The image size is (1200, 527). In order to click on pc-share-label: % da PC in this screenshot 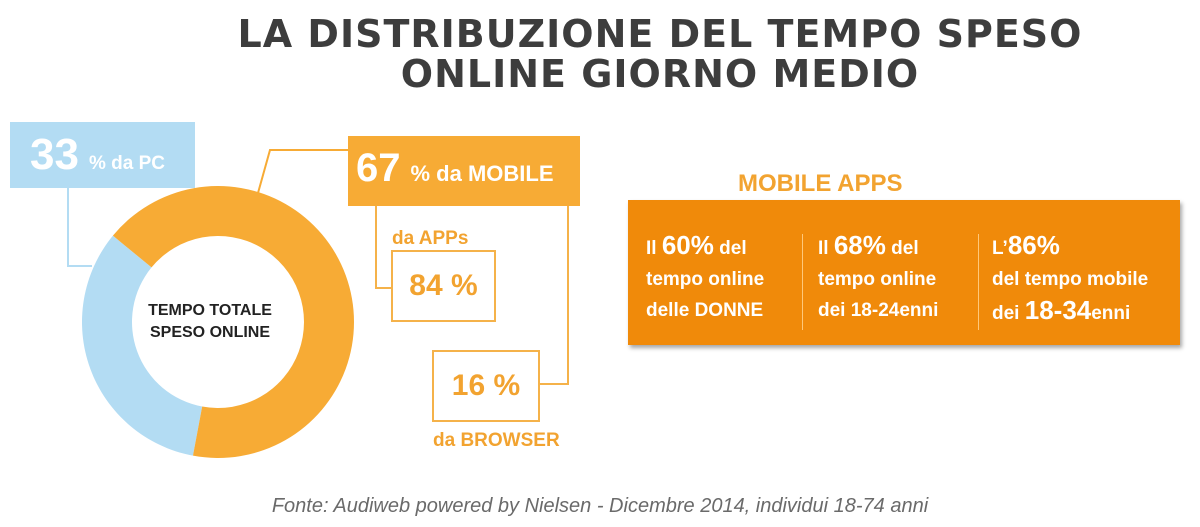, I will do `click(126, 163)`.